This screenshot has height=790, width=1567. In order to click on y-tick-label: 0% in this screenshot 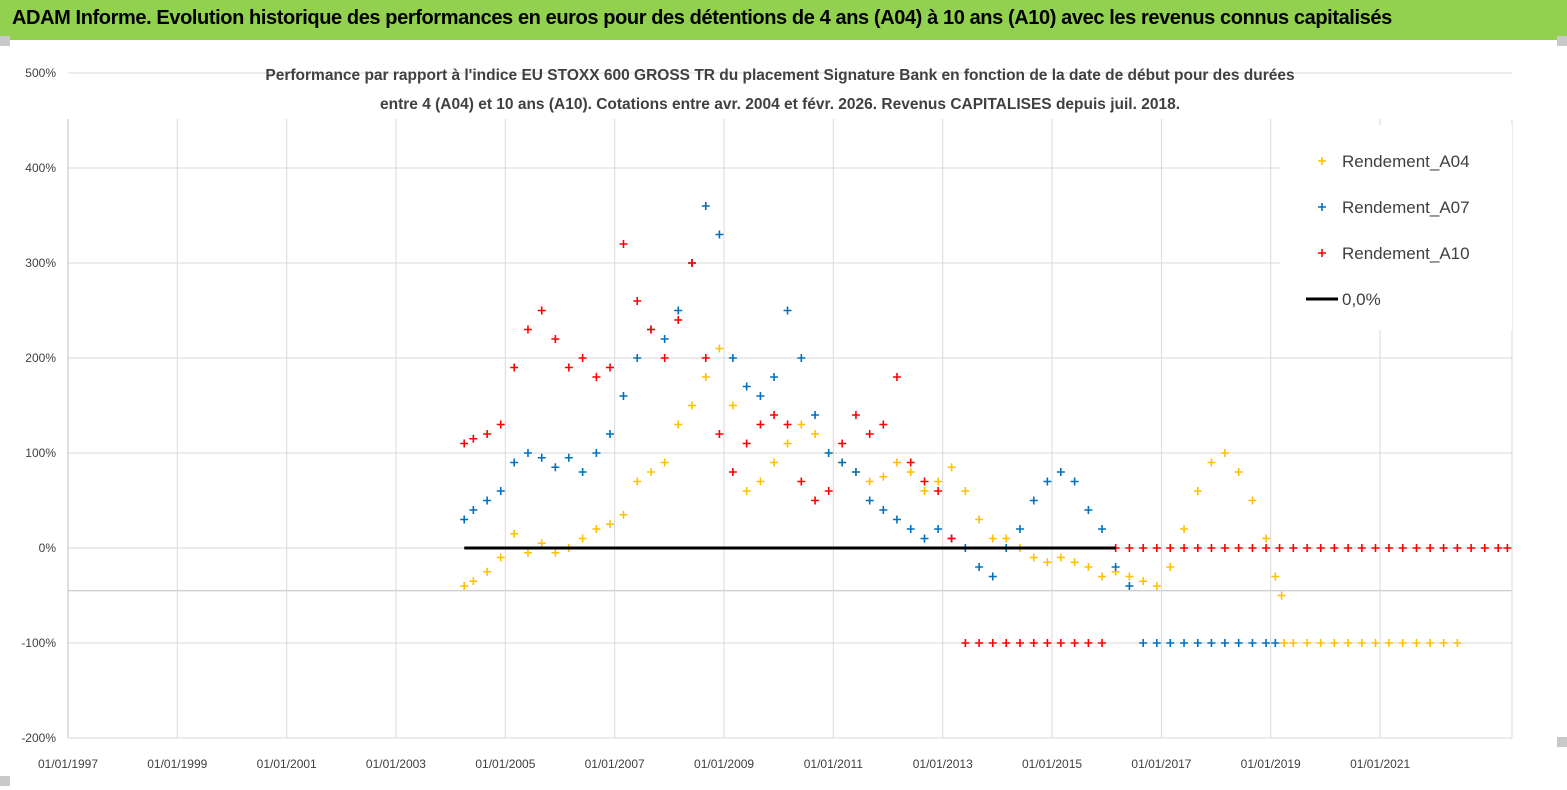, I will do `click(48, 548)`.